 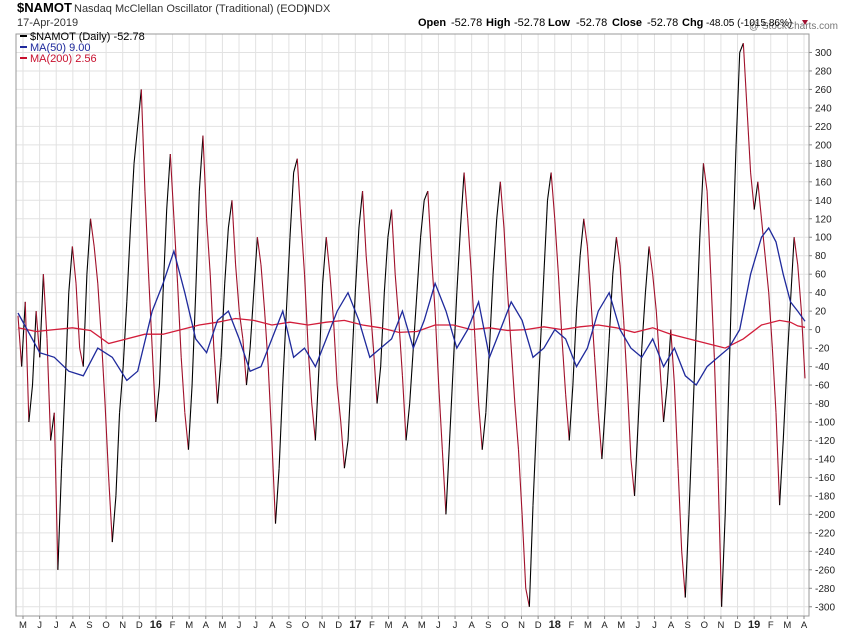 What do you see at coordinates (63, 59) in the screenshot?
I see `legend-ma200: MA(200) 2.56` at bounding box center [63, 59].